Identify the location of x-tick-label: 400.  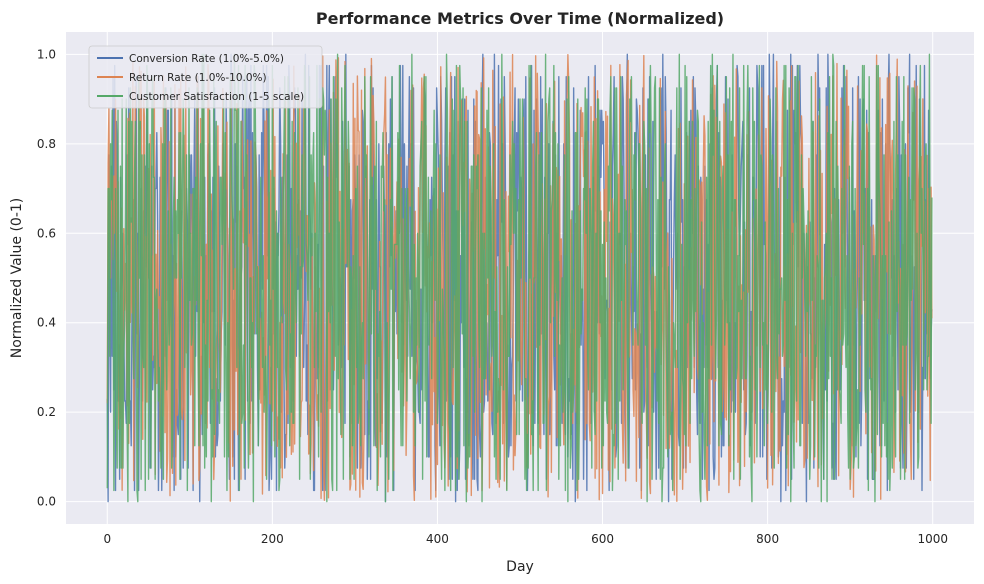
(437, 539).